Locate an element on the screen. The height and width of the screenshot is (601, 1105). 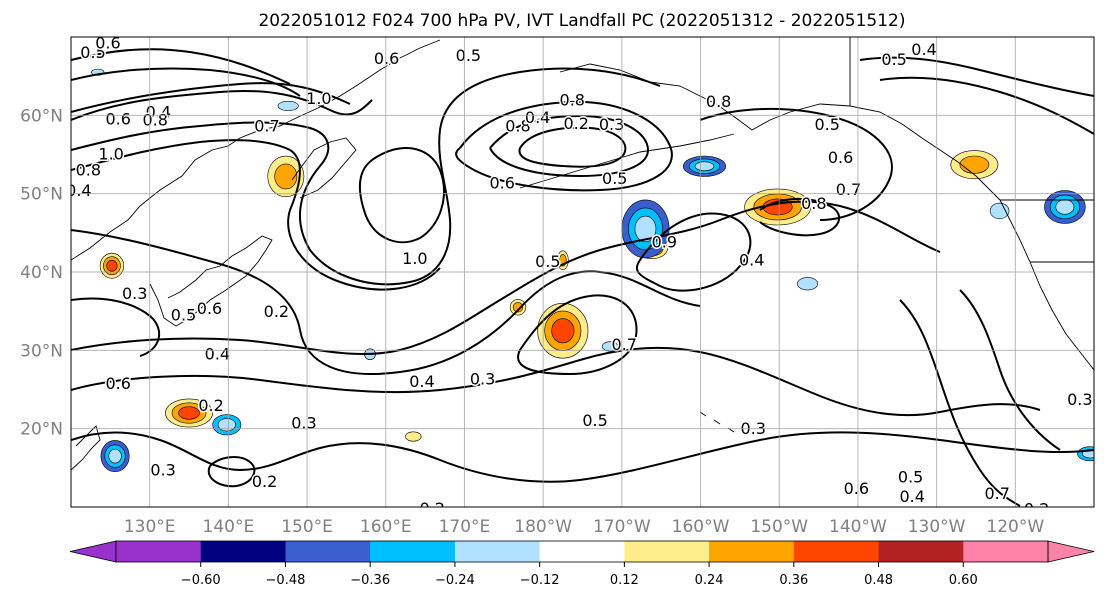
colorbar-tick-label: −0.12 is located at coordinates (540, 580).